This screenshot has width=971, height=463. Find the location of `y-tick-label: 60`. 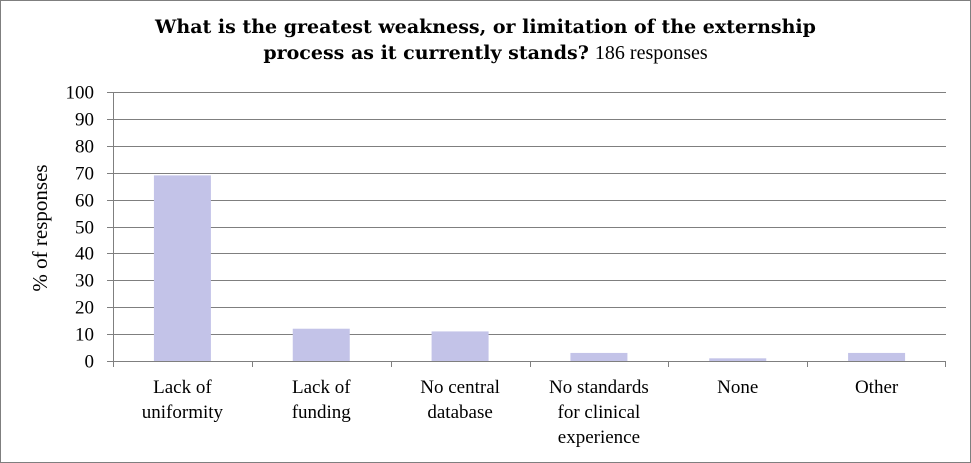

y-tick-label: 60 is located at coordinates (84, 201).